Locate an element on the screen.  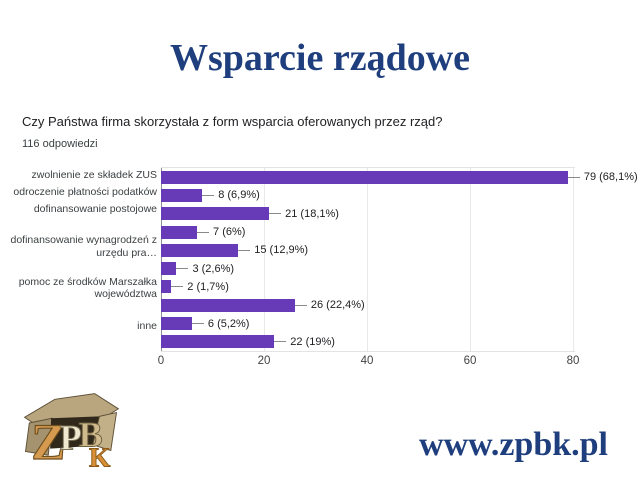
value-label: 6 (5,2%) is located at coordinates (228, 323).